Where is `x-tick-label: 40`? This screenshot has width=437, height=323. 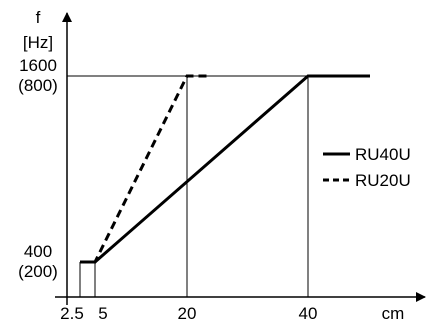 x-tick-label: 40 is located at coordinates (308, 313).